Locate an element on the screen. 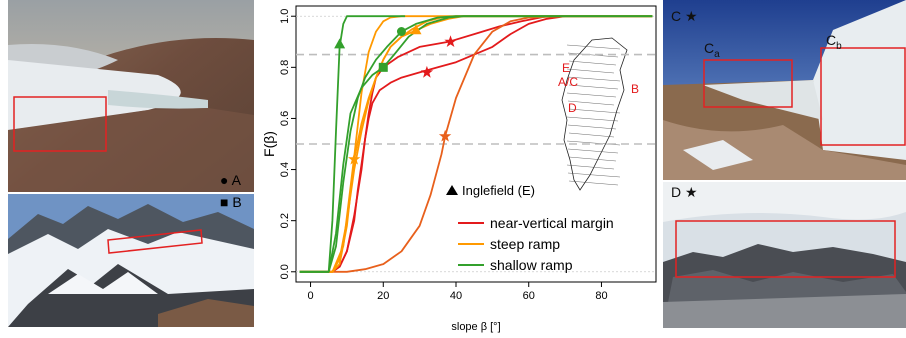 The width and height of the screenshot is (906, 338). y-tick-label: 0.6 is located at coordinates (285, 118).